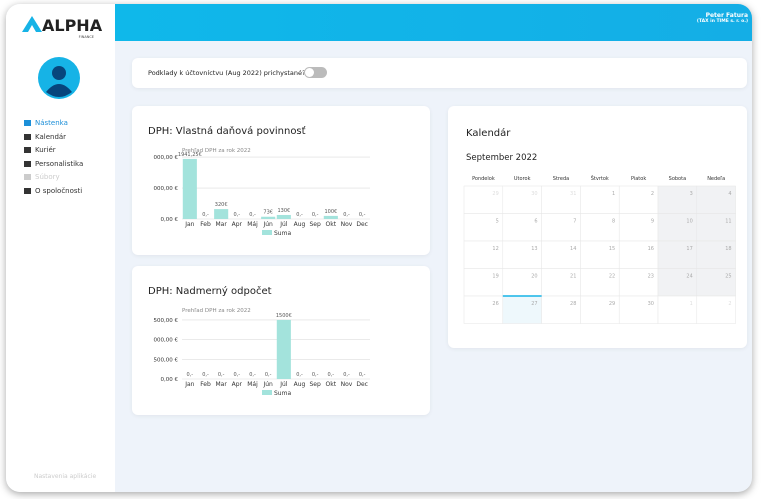 The image size is (768, 499). Describe the element at coordinates (330, 212) in the screenshot. I see `data-label: 100€` at that location.